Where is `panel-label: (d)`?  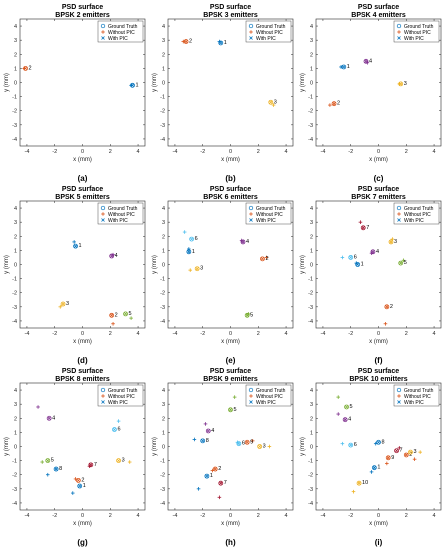 panel-label: (d) is located at coordinates (82, 360).